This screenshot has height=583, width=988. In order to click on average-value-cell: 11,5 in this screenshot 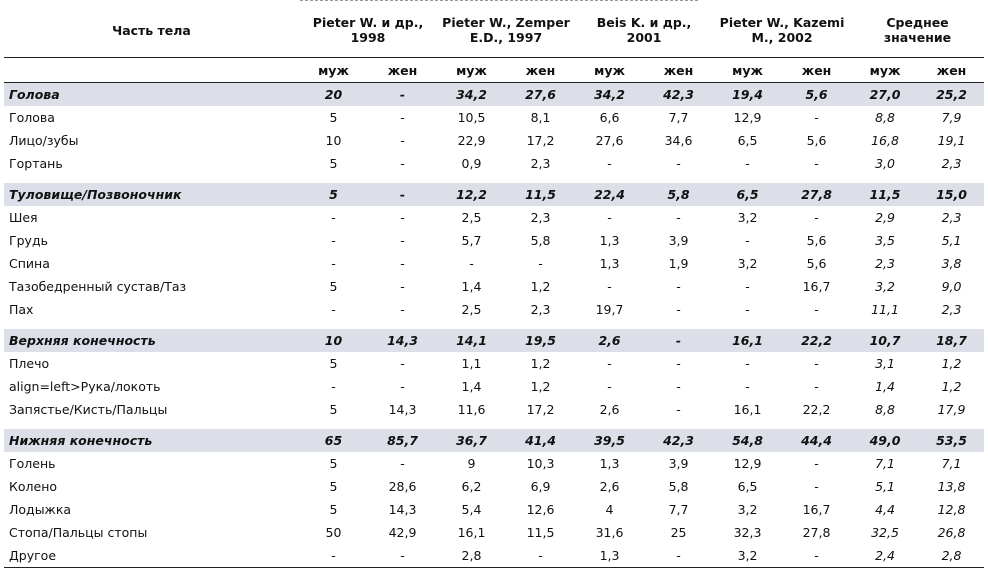, I will do `click(885, 194)`.